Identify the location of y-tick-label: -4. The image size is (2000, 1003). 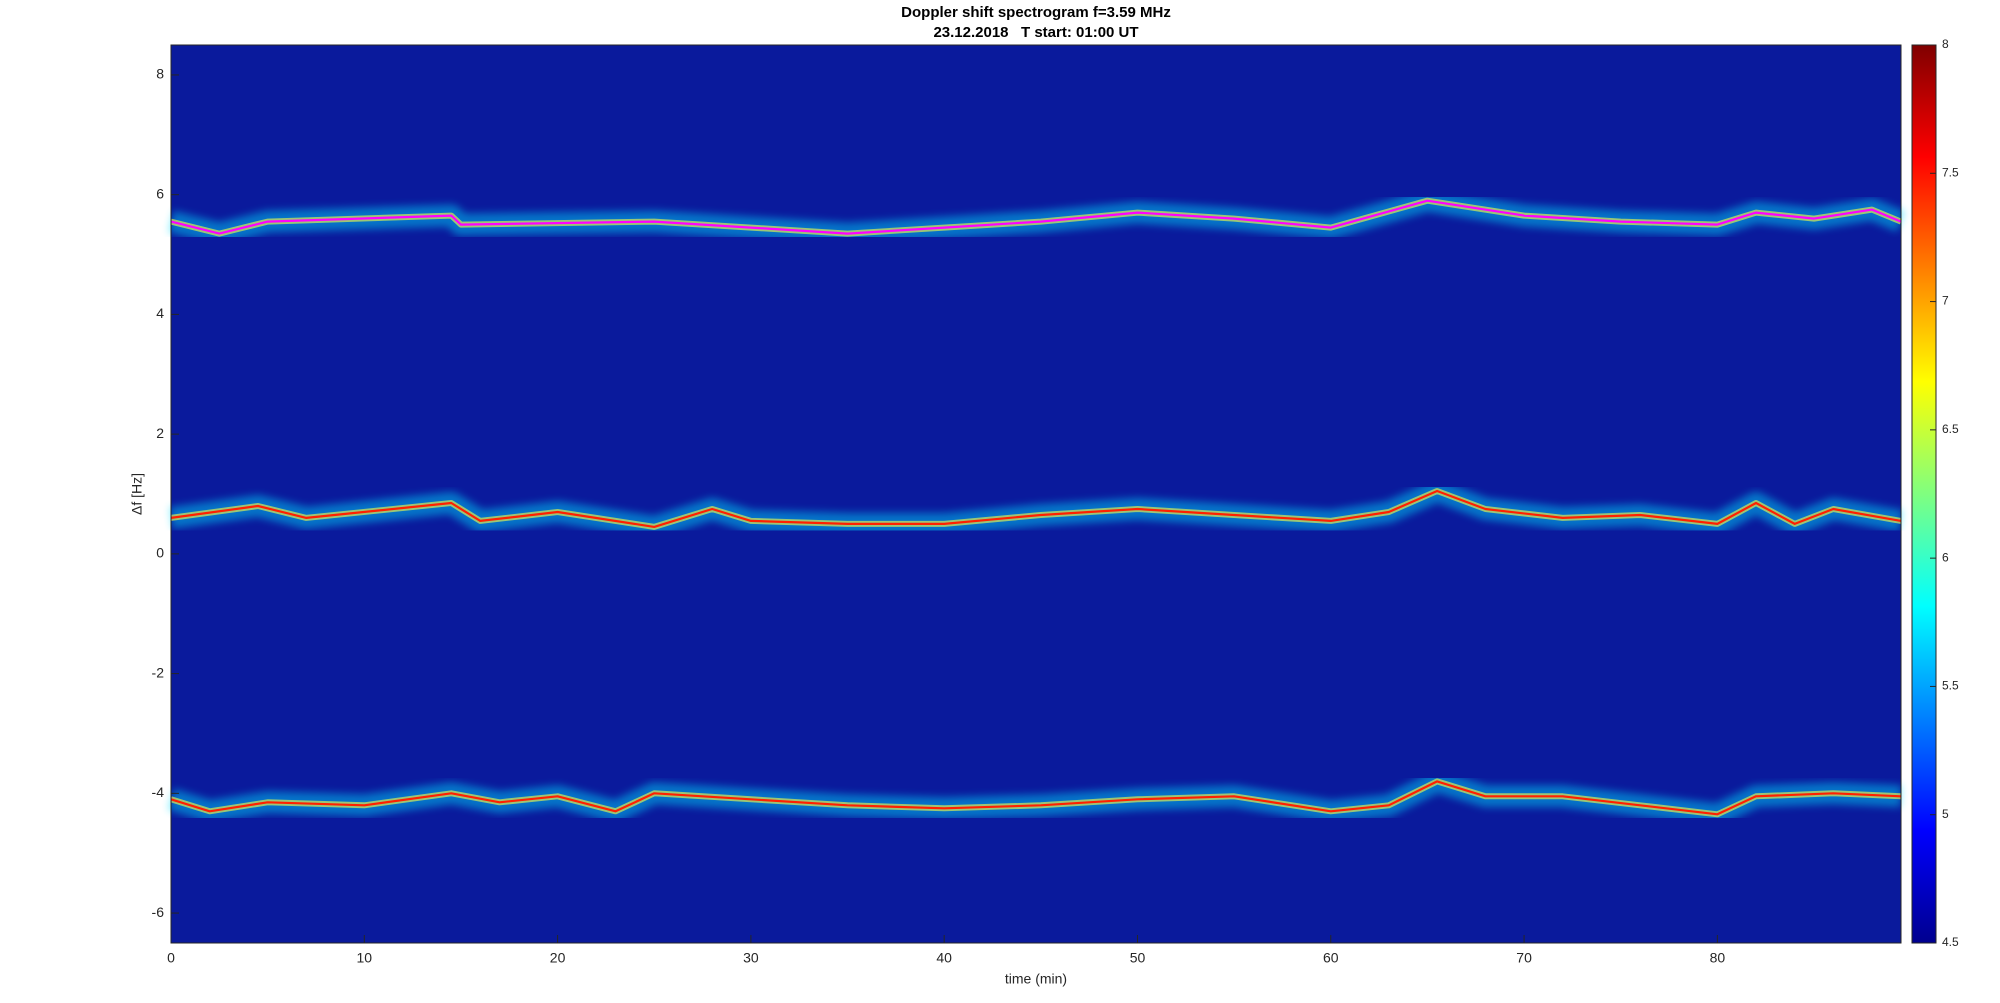
(158, 792).